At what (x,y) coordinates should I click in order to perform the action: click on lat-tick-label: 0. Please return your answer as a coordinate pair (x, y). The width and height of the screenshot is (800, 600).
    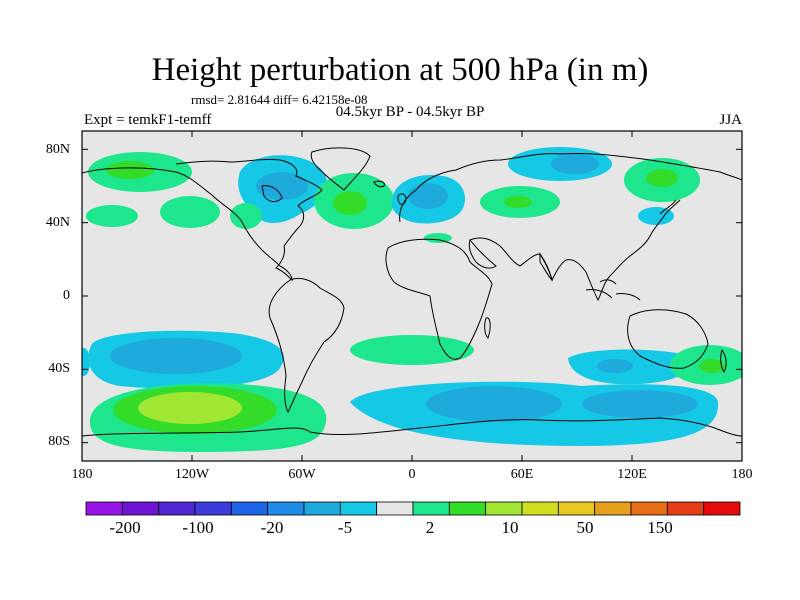
    Looking at the image, I should click on (66, 295).